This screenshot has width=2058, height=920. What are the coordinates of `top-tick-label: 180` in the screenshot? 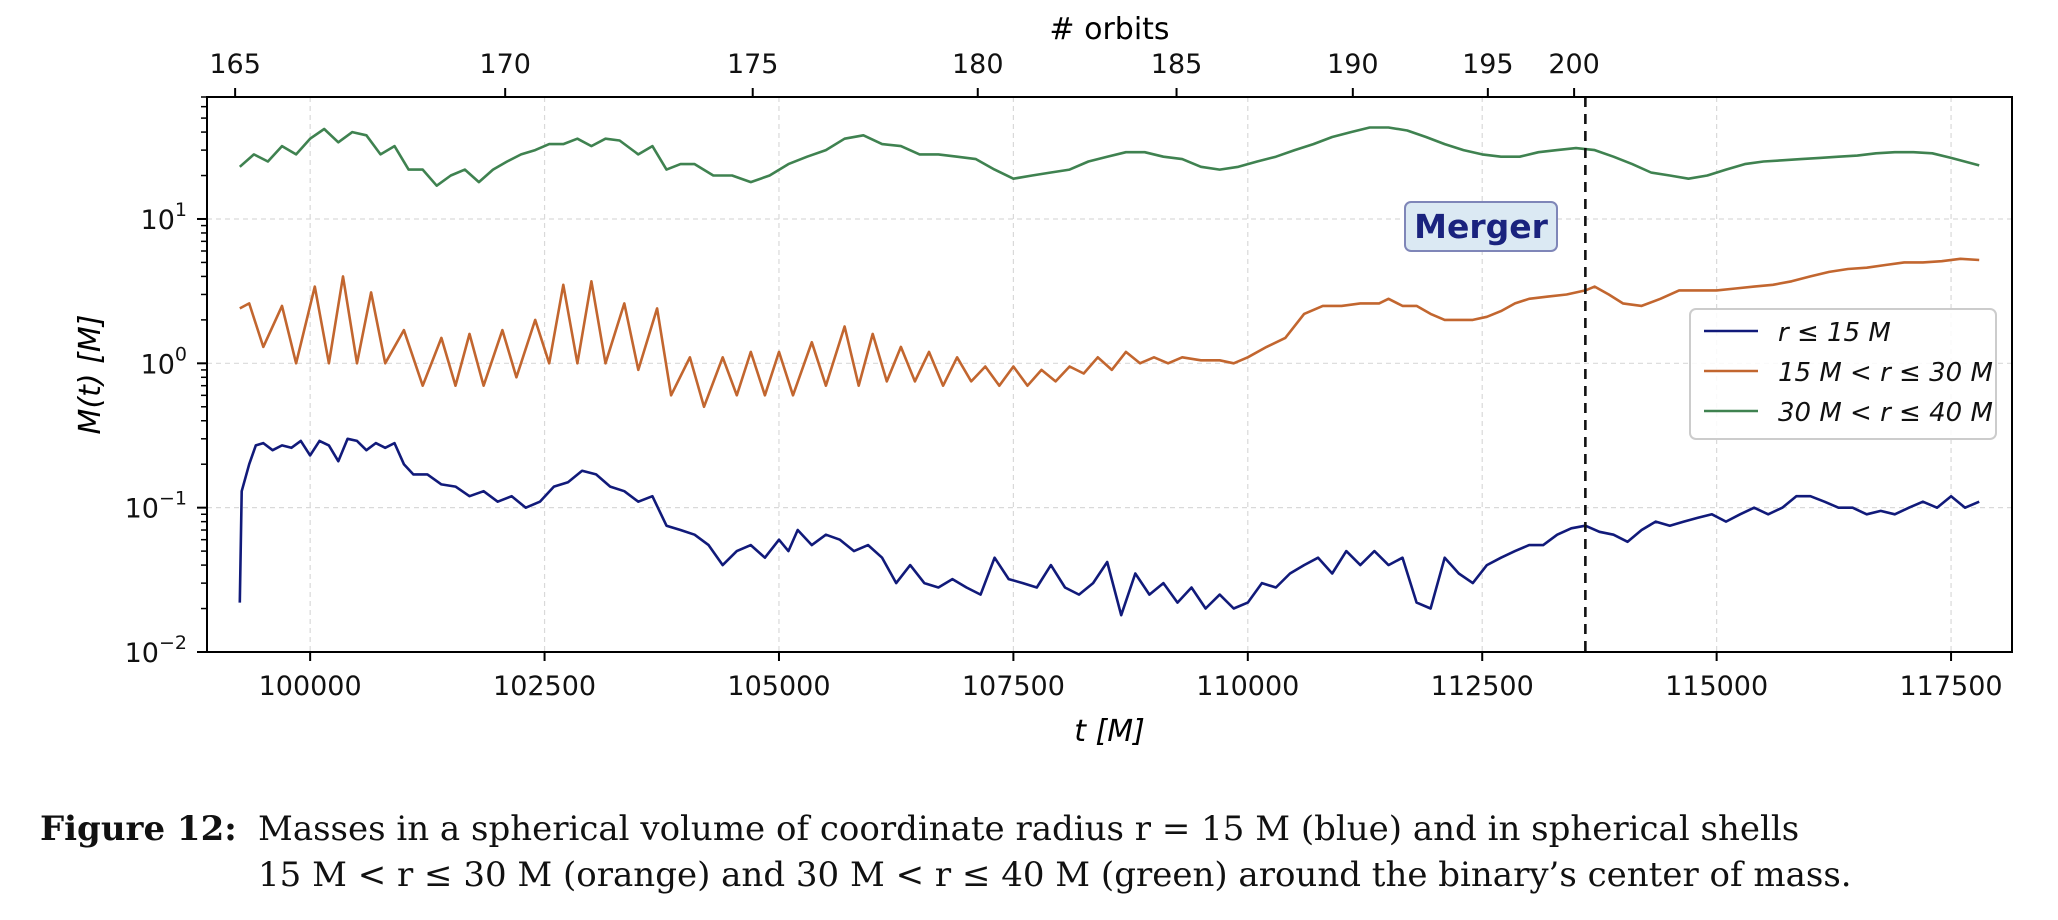 It's located at (978, 64).